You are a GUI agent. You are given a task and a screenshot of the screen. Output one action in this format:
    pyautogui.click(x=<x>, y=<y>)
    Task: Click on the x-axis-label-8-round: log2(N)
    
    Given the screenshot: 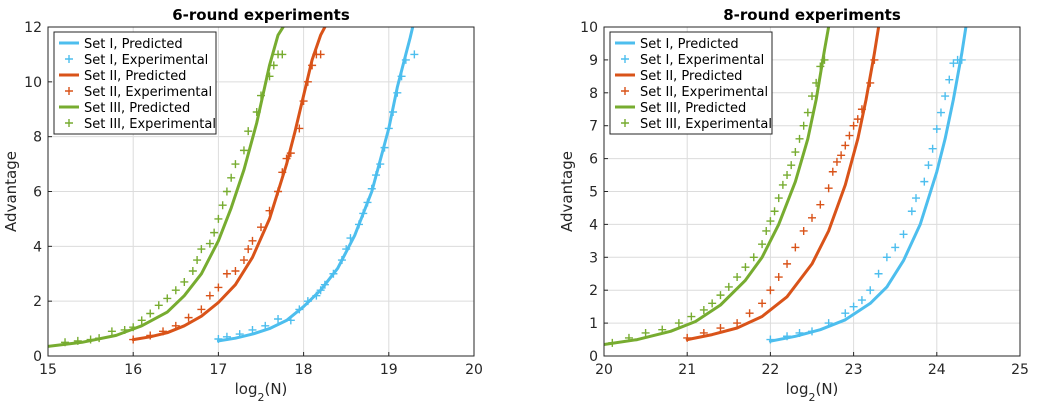 What is the action you would take?
    pyautogui.click(x=812, y=392)
    